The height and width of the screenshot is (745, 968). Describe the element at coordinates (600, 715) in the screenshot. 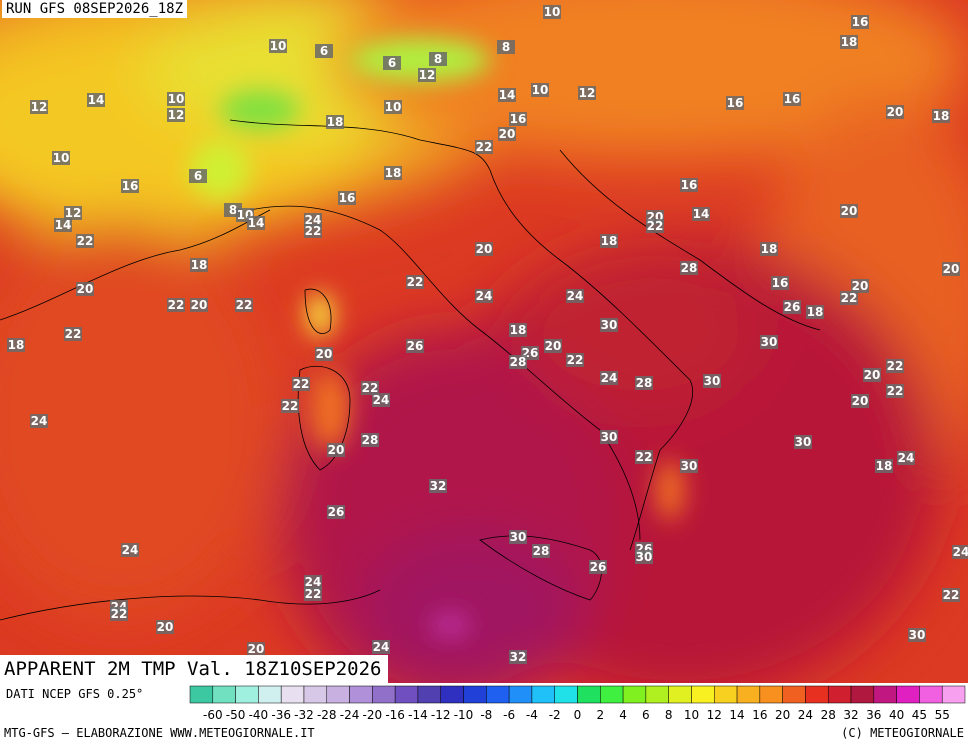

I see `colorbar-label: 2` at that location.